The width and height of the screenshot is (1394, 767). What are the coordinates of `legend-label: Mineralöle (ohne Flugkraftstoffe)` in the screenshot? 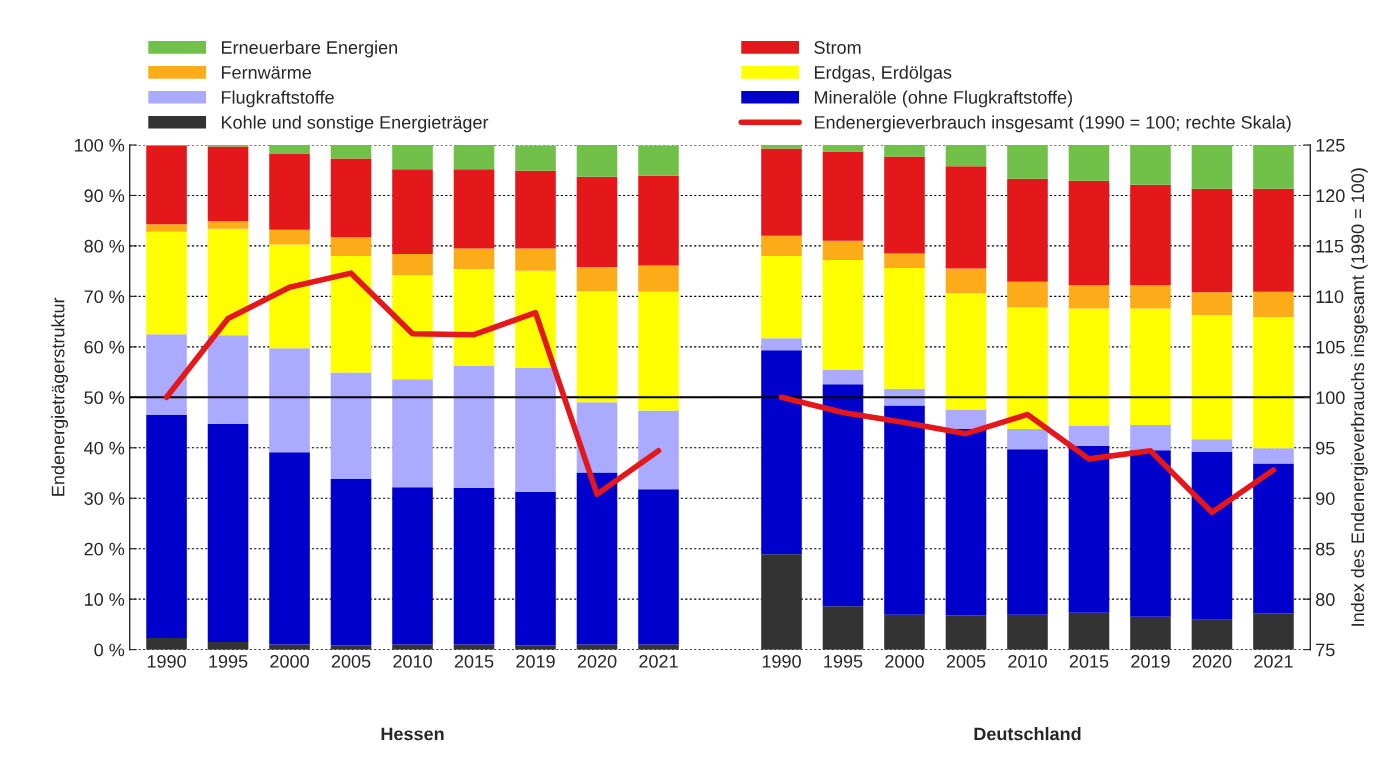 It's located at (943, 99).